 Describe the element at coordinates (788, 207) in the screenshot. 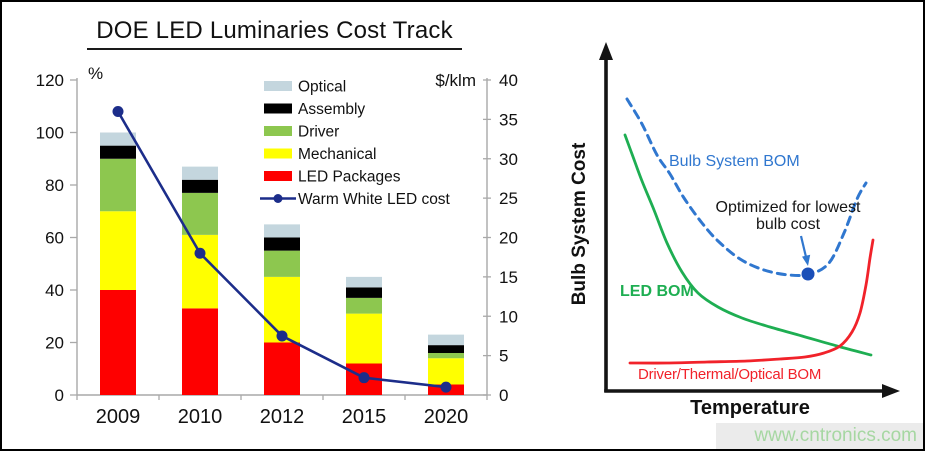

I see `annotation-line-1: Optimized for lowest` at that location.